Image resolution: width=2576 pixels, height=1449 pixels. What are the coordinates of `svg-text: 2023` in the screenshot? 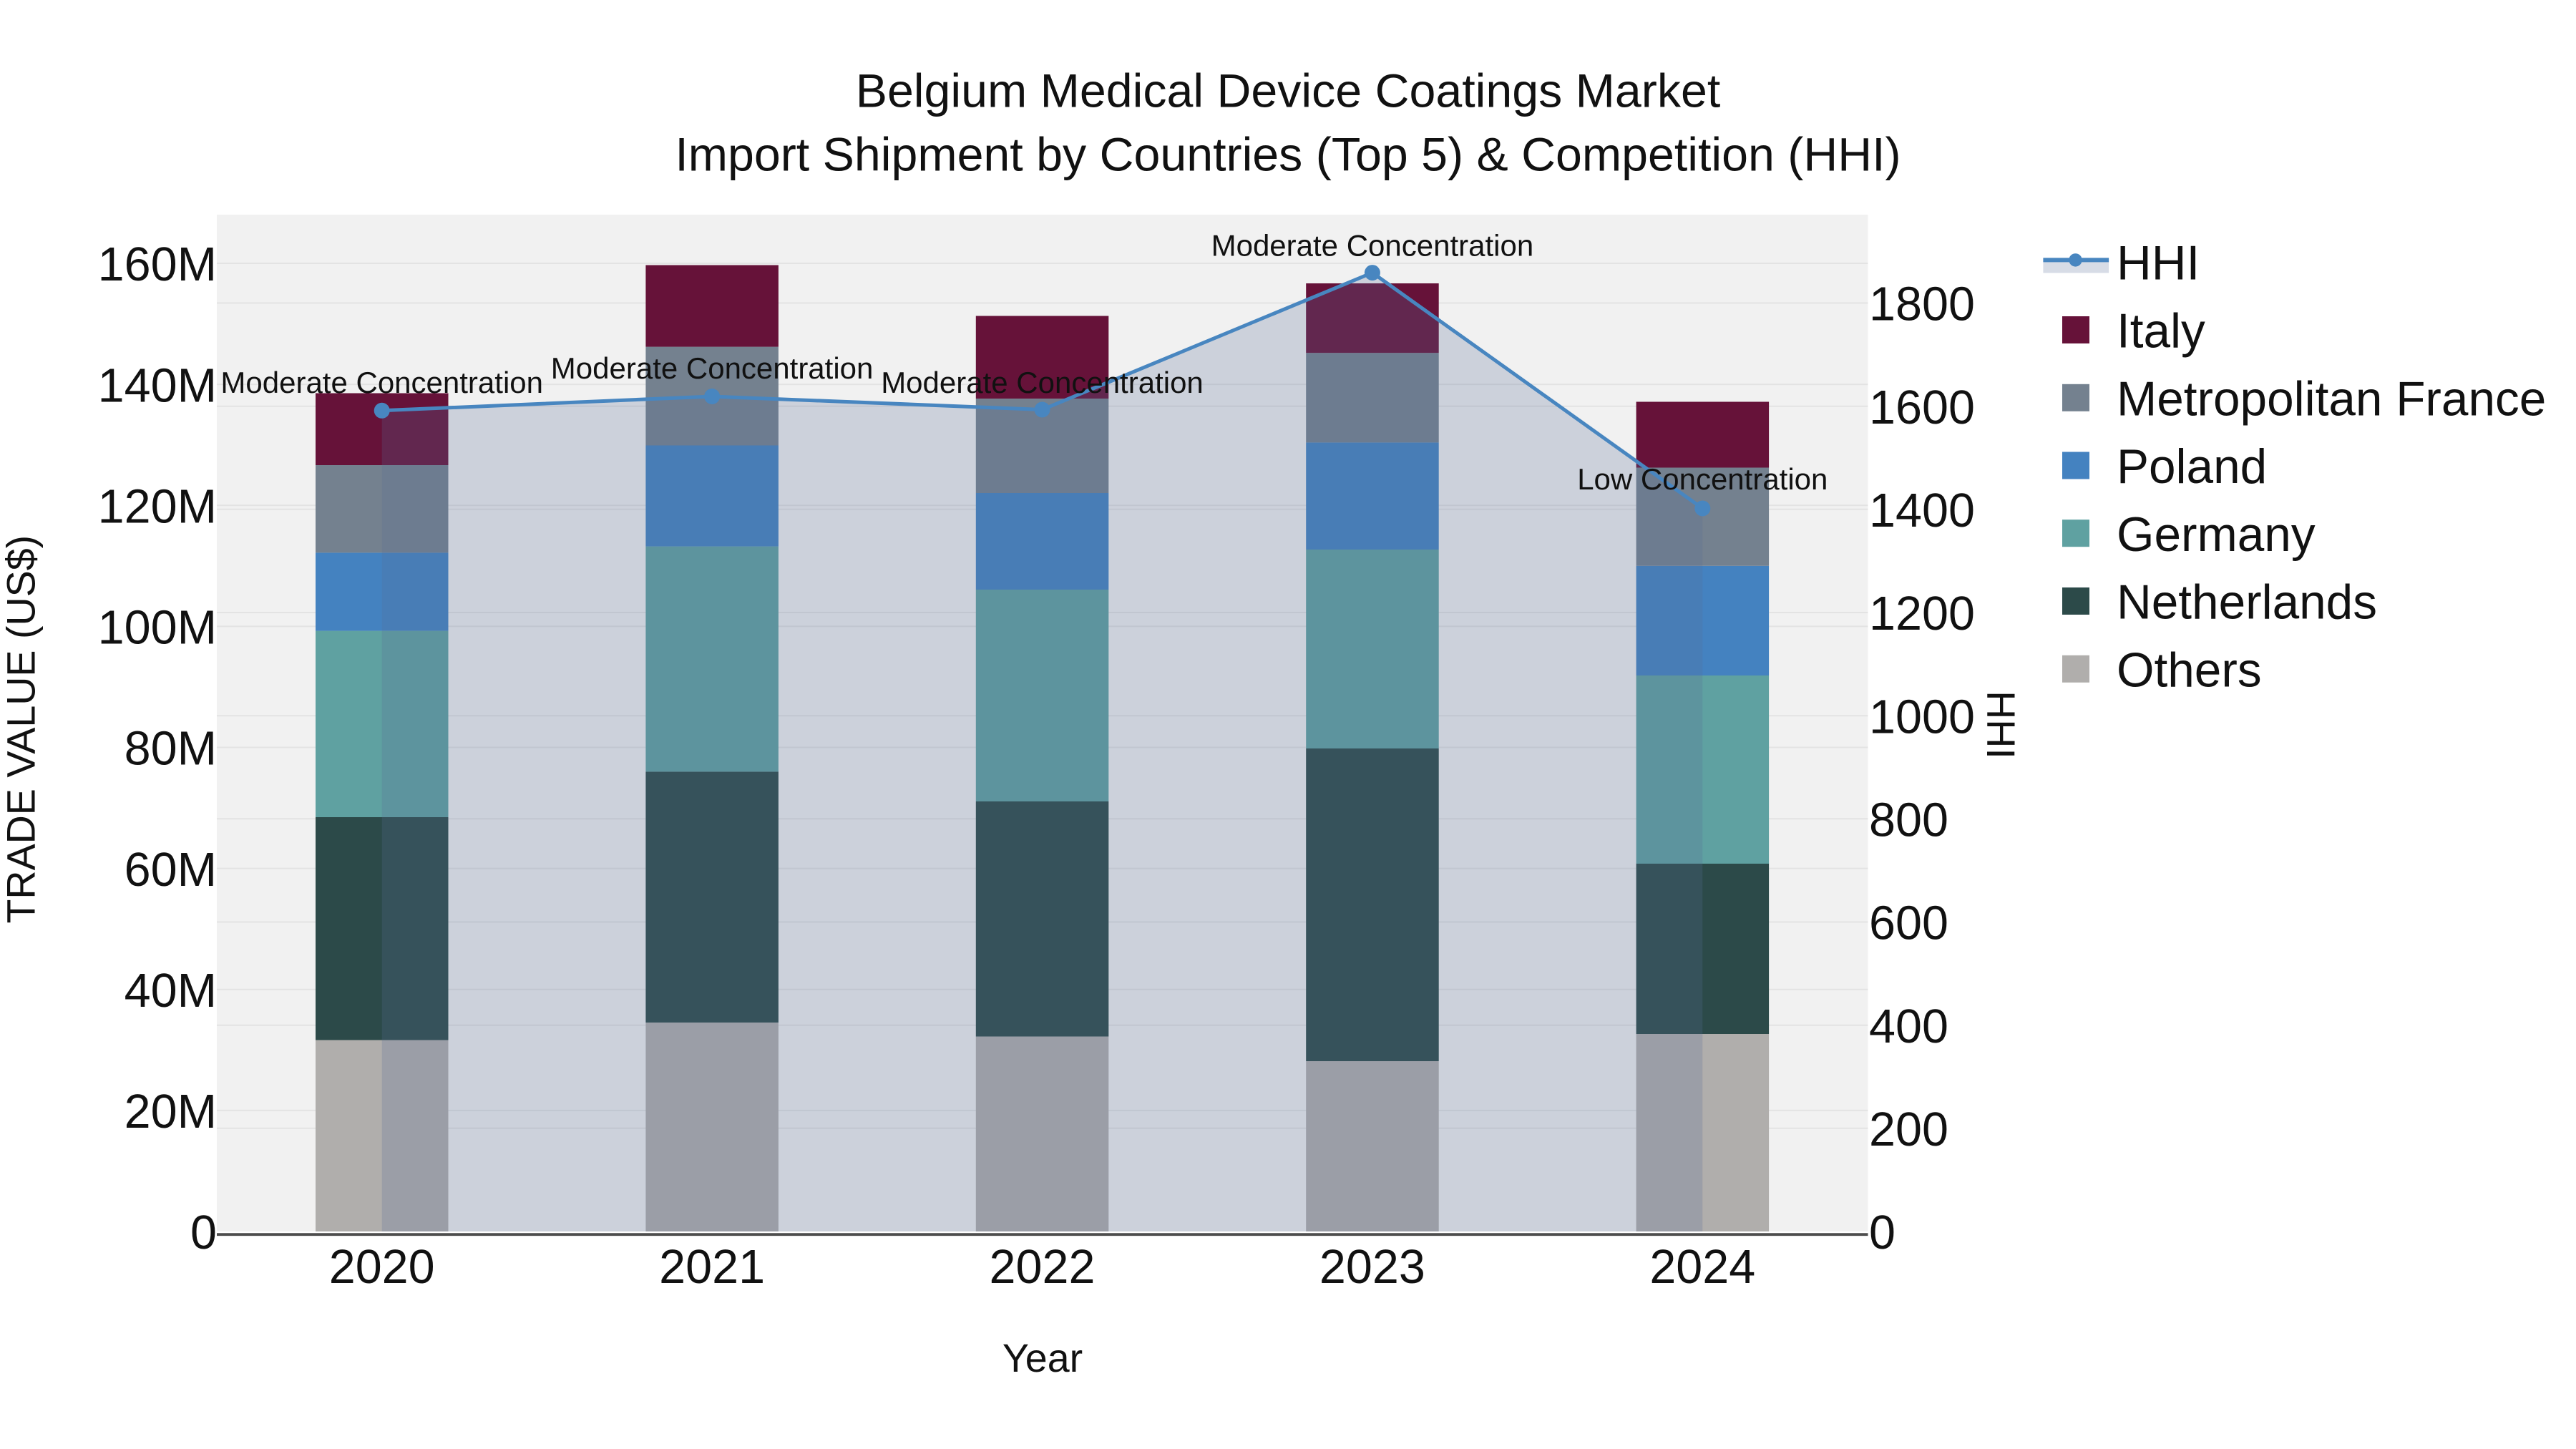 It's located at (1372, 1267).